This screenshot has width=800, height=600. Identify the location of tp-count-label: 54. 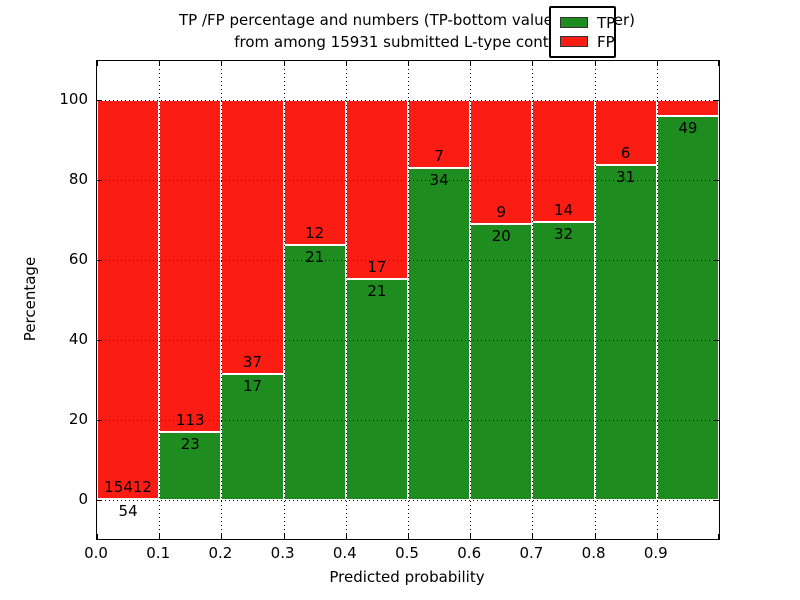
(128, 510).